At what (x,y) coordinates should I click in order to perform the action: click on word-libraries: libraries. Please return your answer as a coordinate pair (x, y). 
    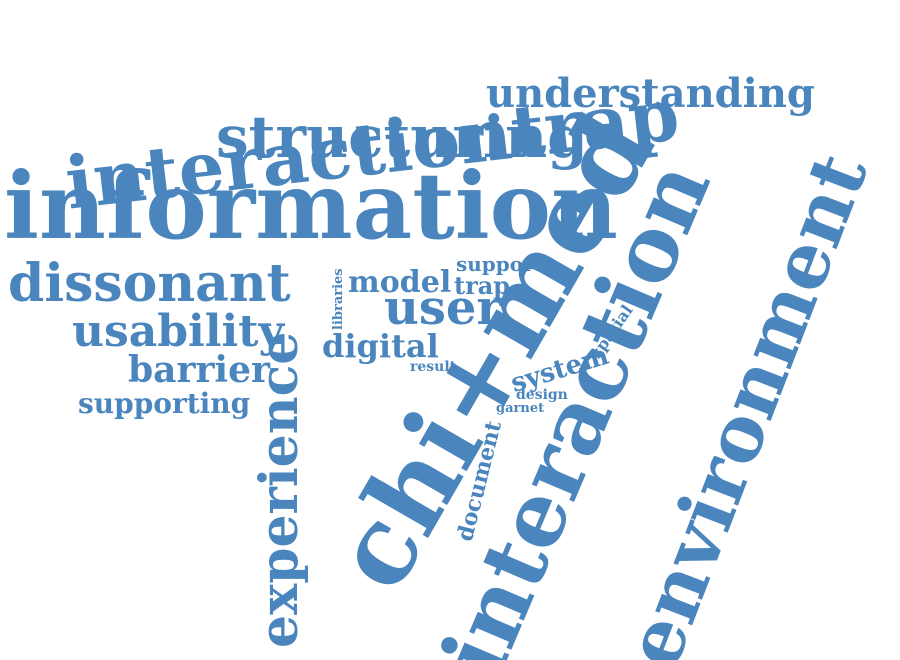
    Looking at the image, I should click on (338, 299).